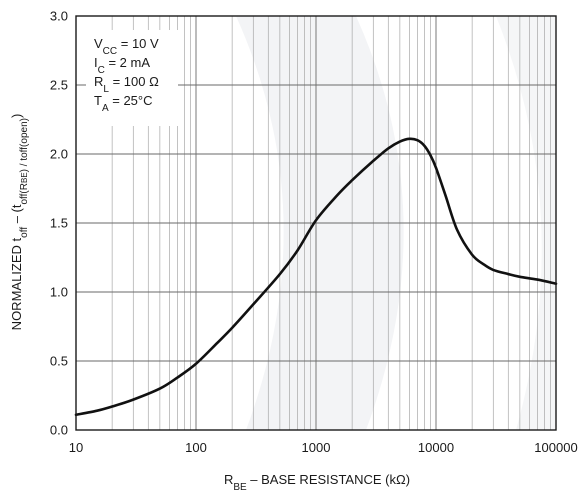  Describe the element at coordinates (196, 447) in the screenshot. I see `x-tick-label: 100` at that location.